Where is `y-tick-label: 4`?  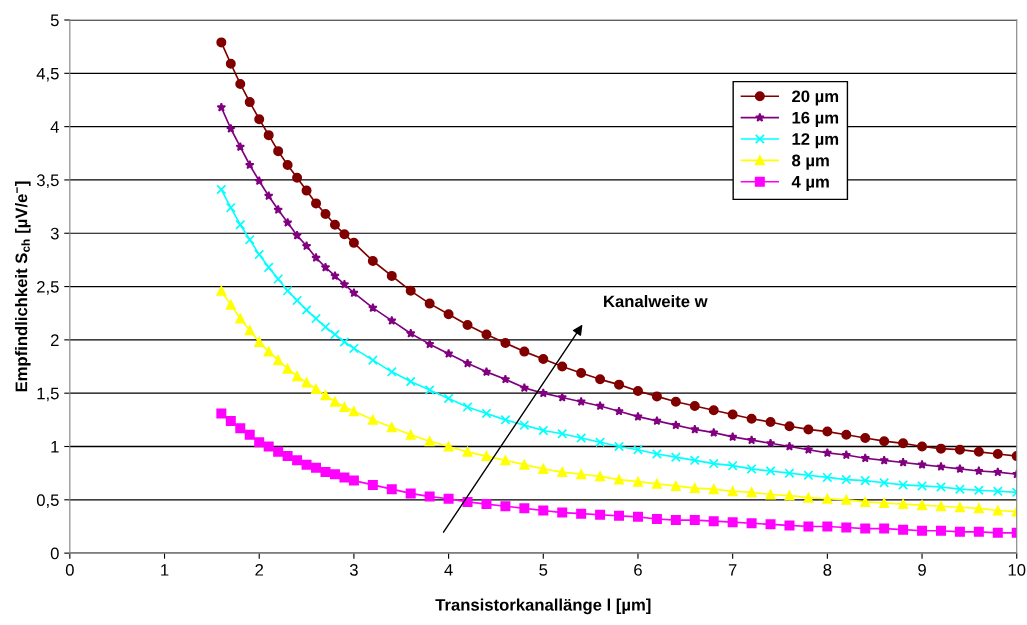 y-tick-label: 4 is located at coordinates (54, 127).